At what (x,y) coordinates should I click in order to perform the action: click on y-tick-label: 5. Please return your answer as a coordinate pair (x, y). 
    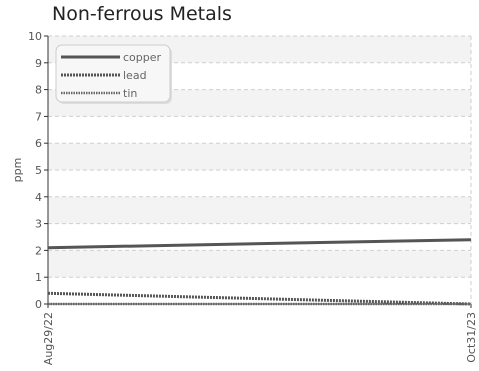
    Looking at the image, I should click on (38, 170).